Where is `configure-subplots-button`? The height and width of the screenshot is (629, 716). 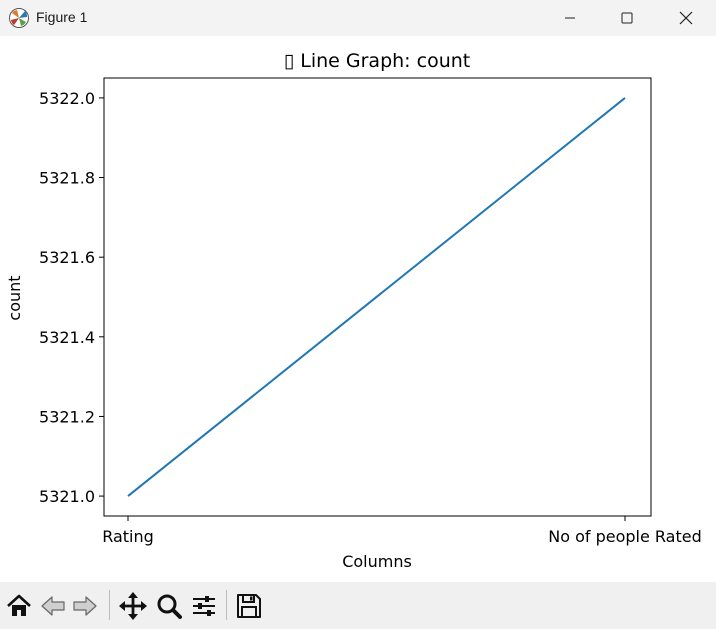 configure-subplots-button is located at coordinates (204, 606).